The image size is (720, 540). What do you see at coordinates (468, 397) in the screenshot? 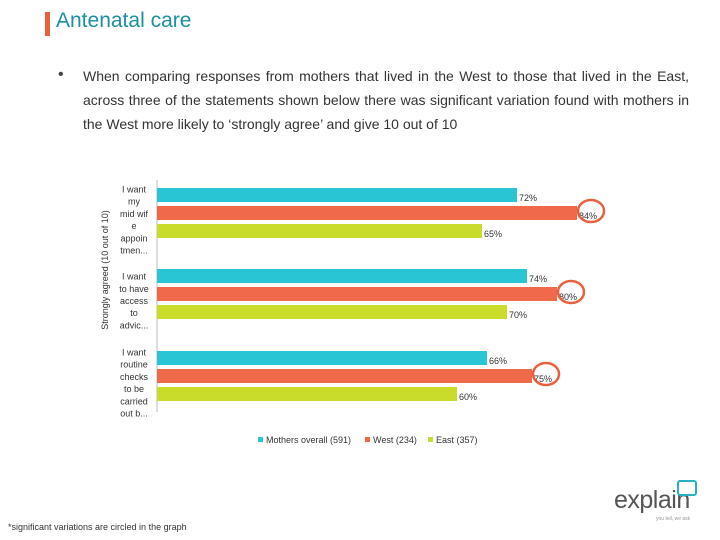
I see `data-label: 60%` at bounding box center [468, 397].